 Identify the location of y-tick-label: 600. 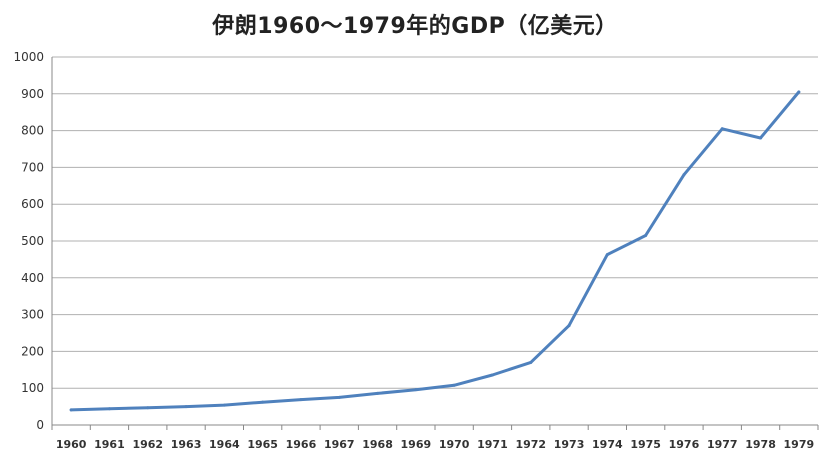
(32, 204).